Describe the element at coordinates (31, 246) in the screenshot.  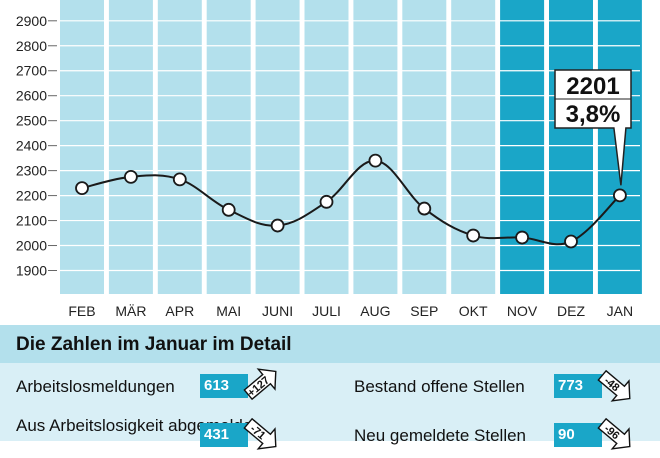
I see `y-tick-label: 2000` at that location.